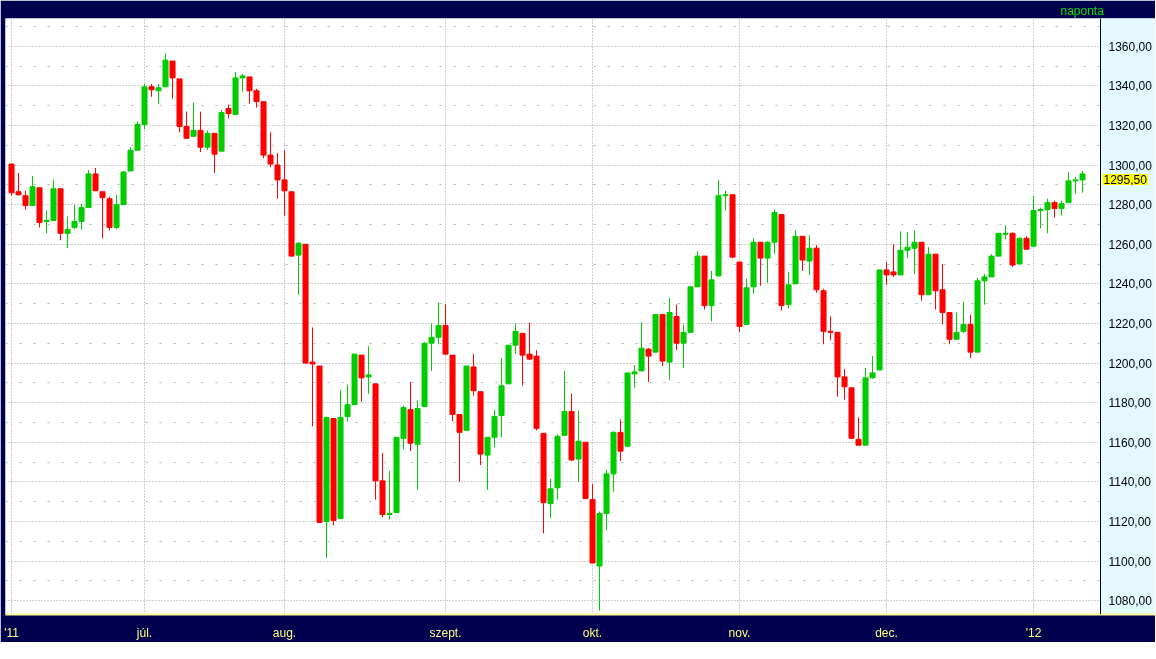 This screenshot has height=659, width=1156. Describe the element at coordinates (1130, 46) in the screenshot. I see `y-tick-label: 1360,00` at that location.